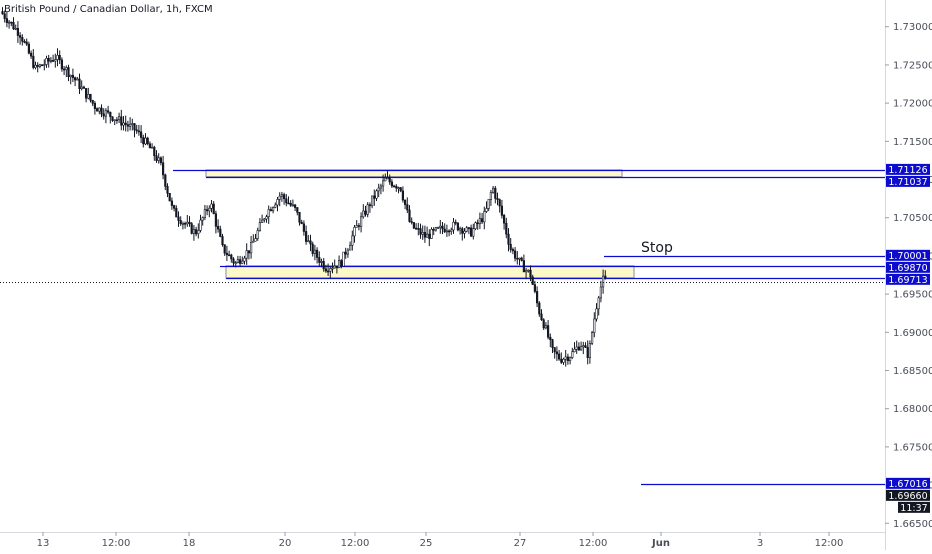  Describe the element at coordinates (912, 295) in the screenshot. I see `price-tick-label: 1.69500` at that location.